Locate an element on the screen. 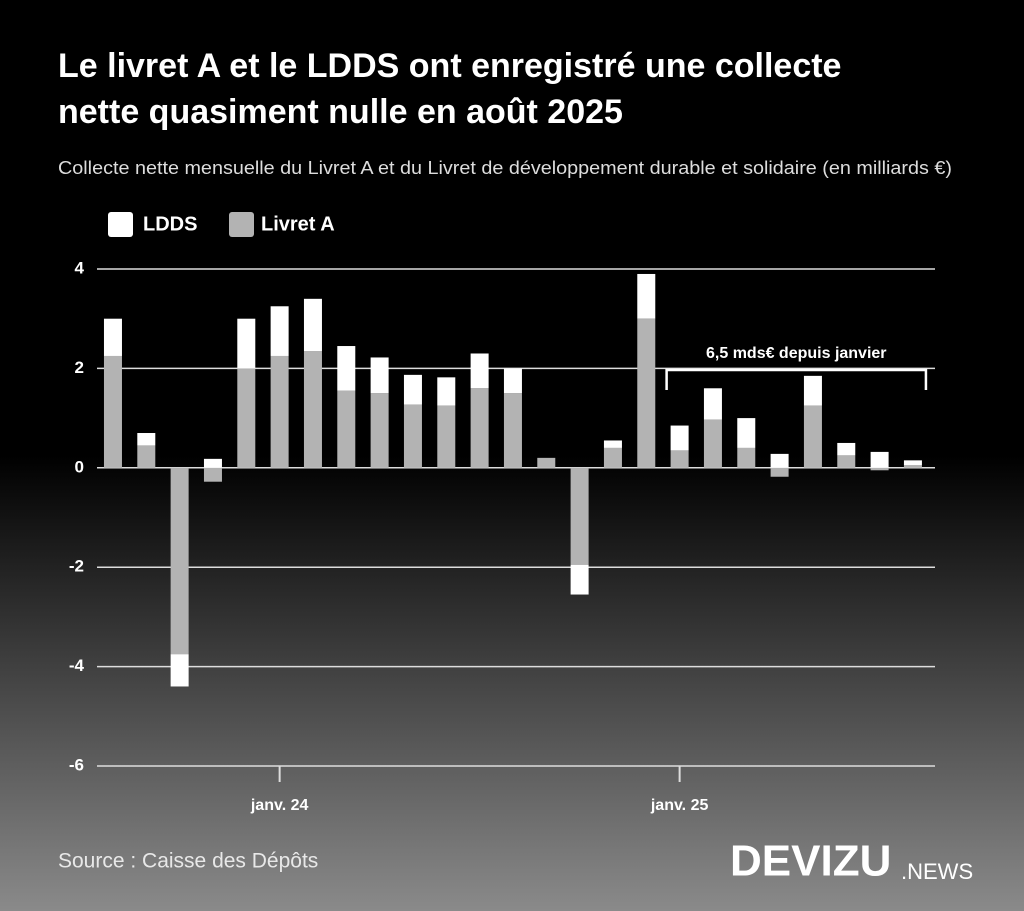 The image size is (1024, 911). y-tick-label: 2 is located at coordinates (79, 367).